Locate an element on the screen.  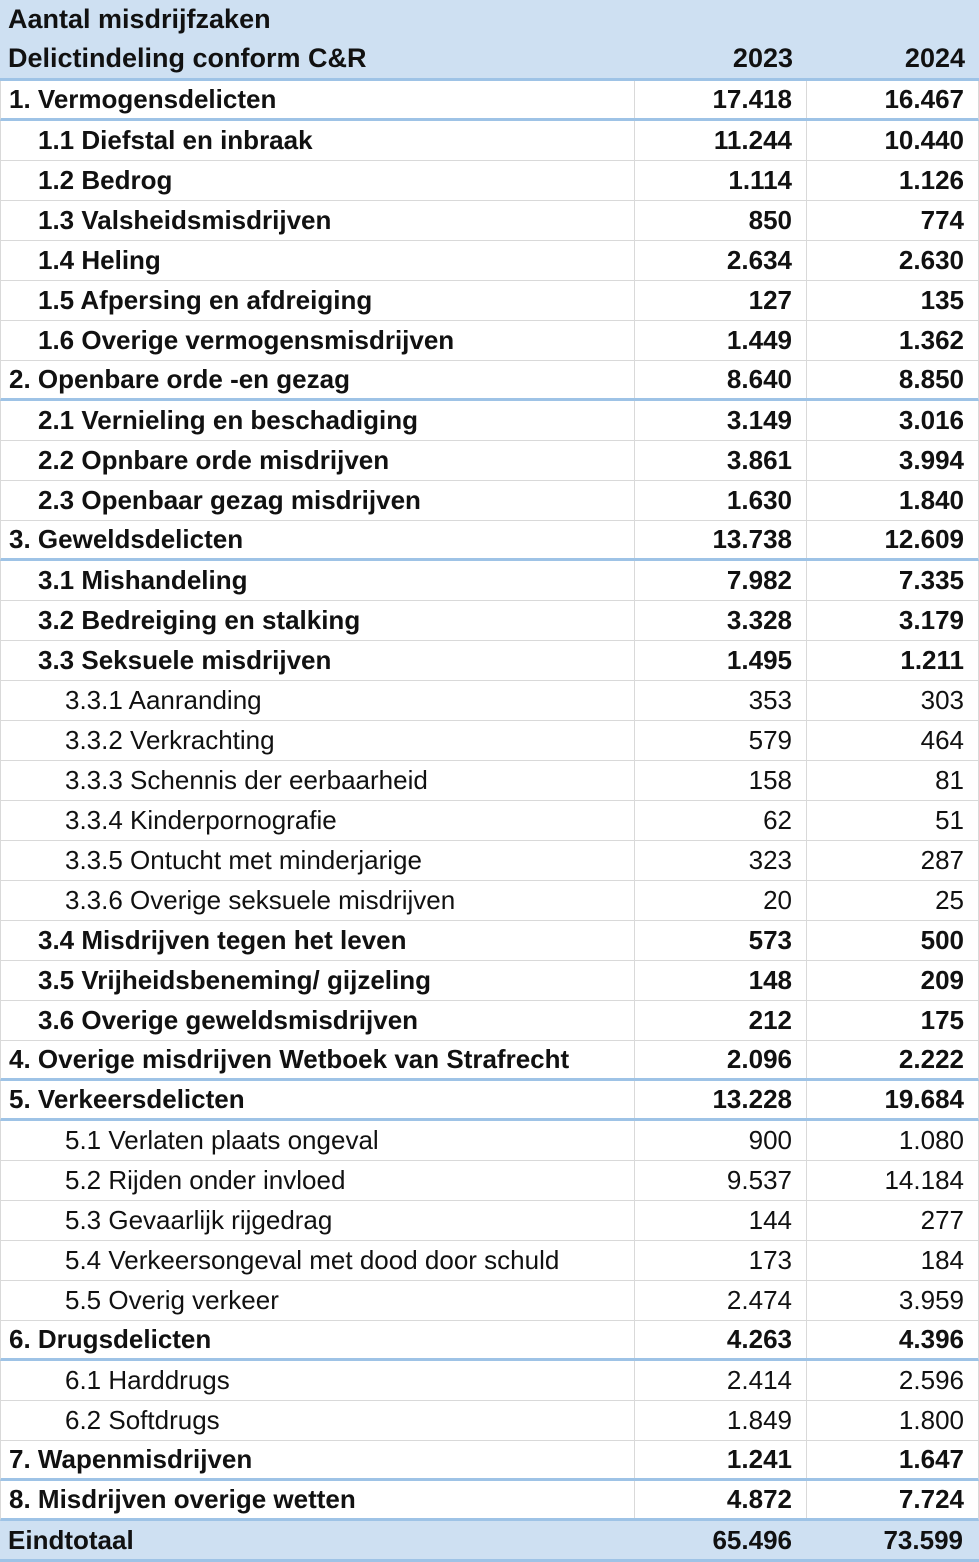
table-row: 3.2 Bedreiging en stalking 3.328 3.179 is located at coordinates (489, 621).